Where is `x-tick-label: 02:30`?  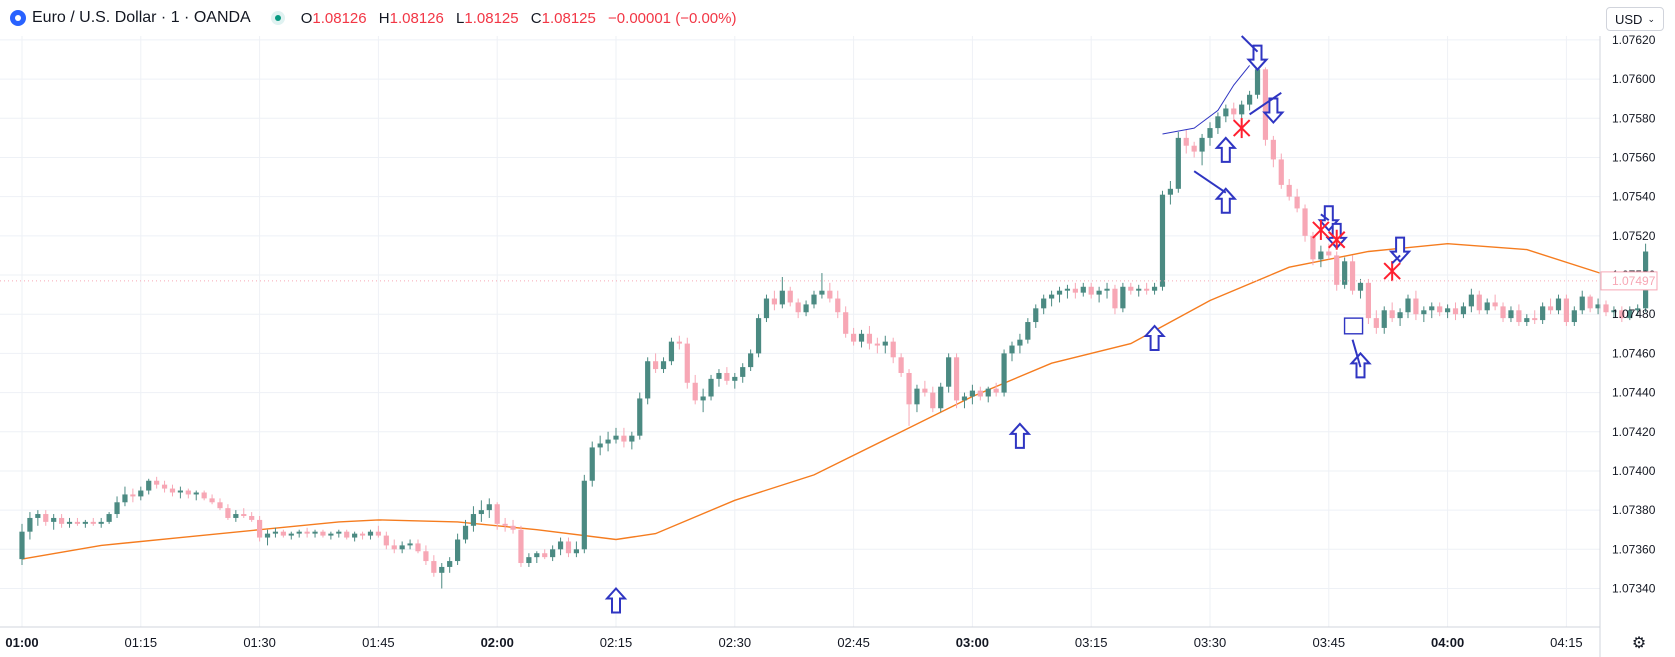 x-tick-label: 02:30 is located at coordinates (735, 642).